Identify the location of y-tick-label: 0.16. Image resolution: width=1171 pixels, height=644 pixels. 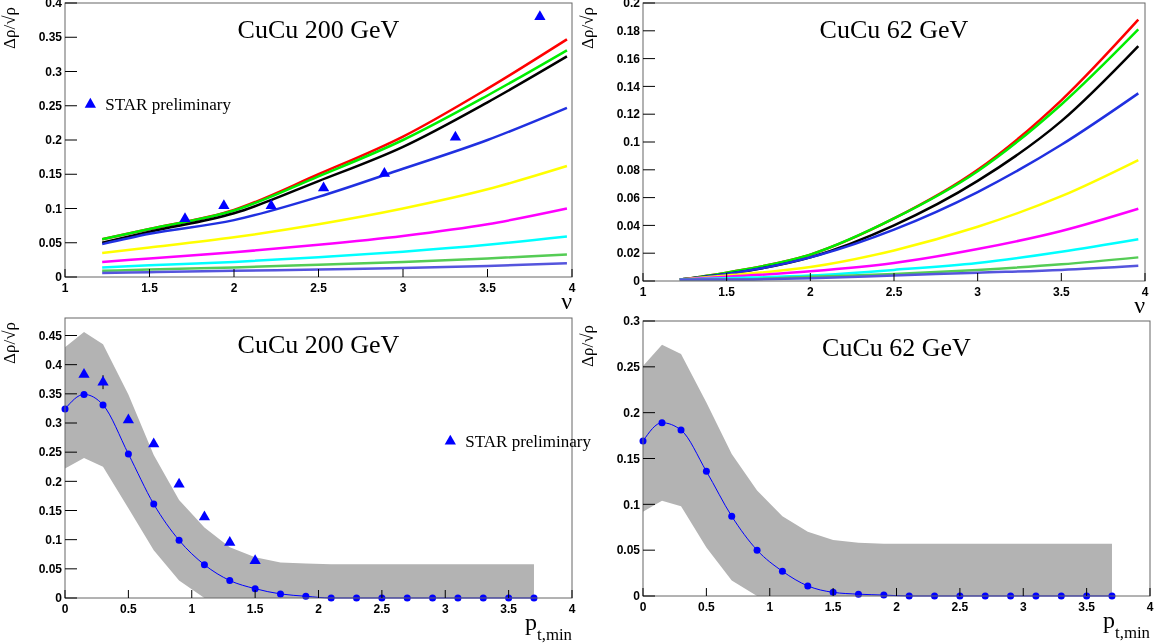
(628, 58).